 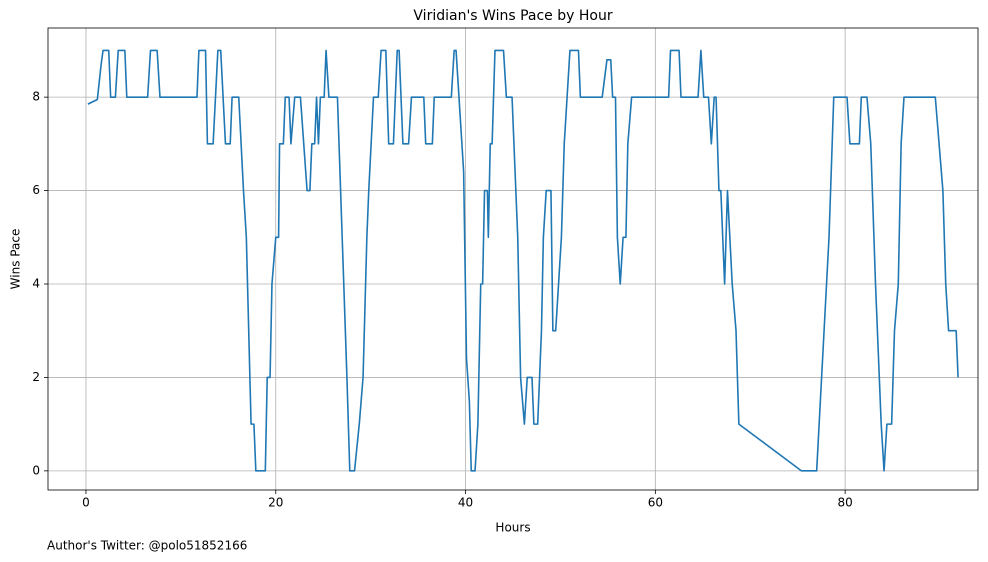 What do you see at coordinates (845, 503) in the screenshot?
I see `x-tick-label: 80` at bounding box center [845, 503].